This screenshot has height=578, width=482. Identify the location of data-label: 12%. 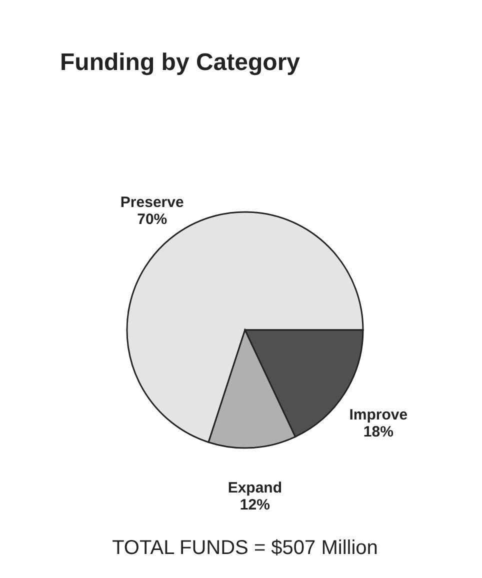
(255, 505).